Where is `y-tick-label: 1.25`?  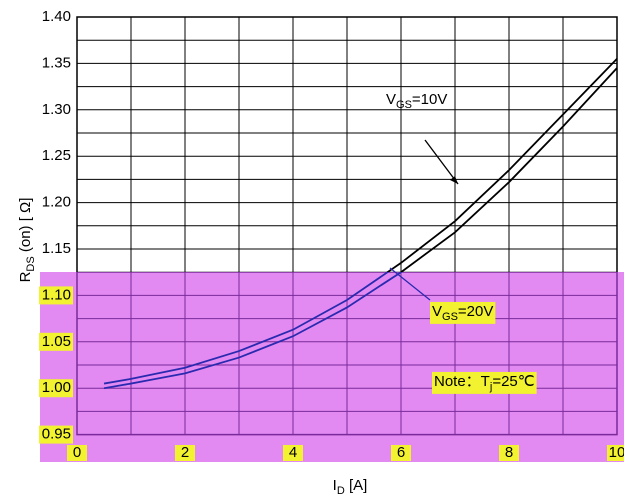 y-tick-label: 1.25 is located at coordinates (56, 155).